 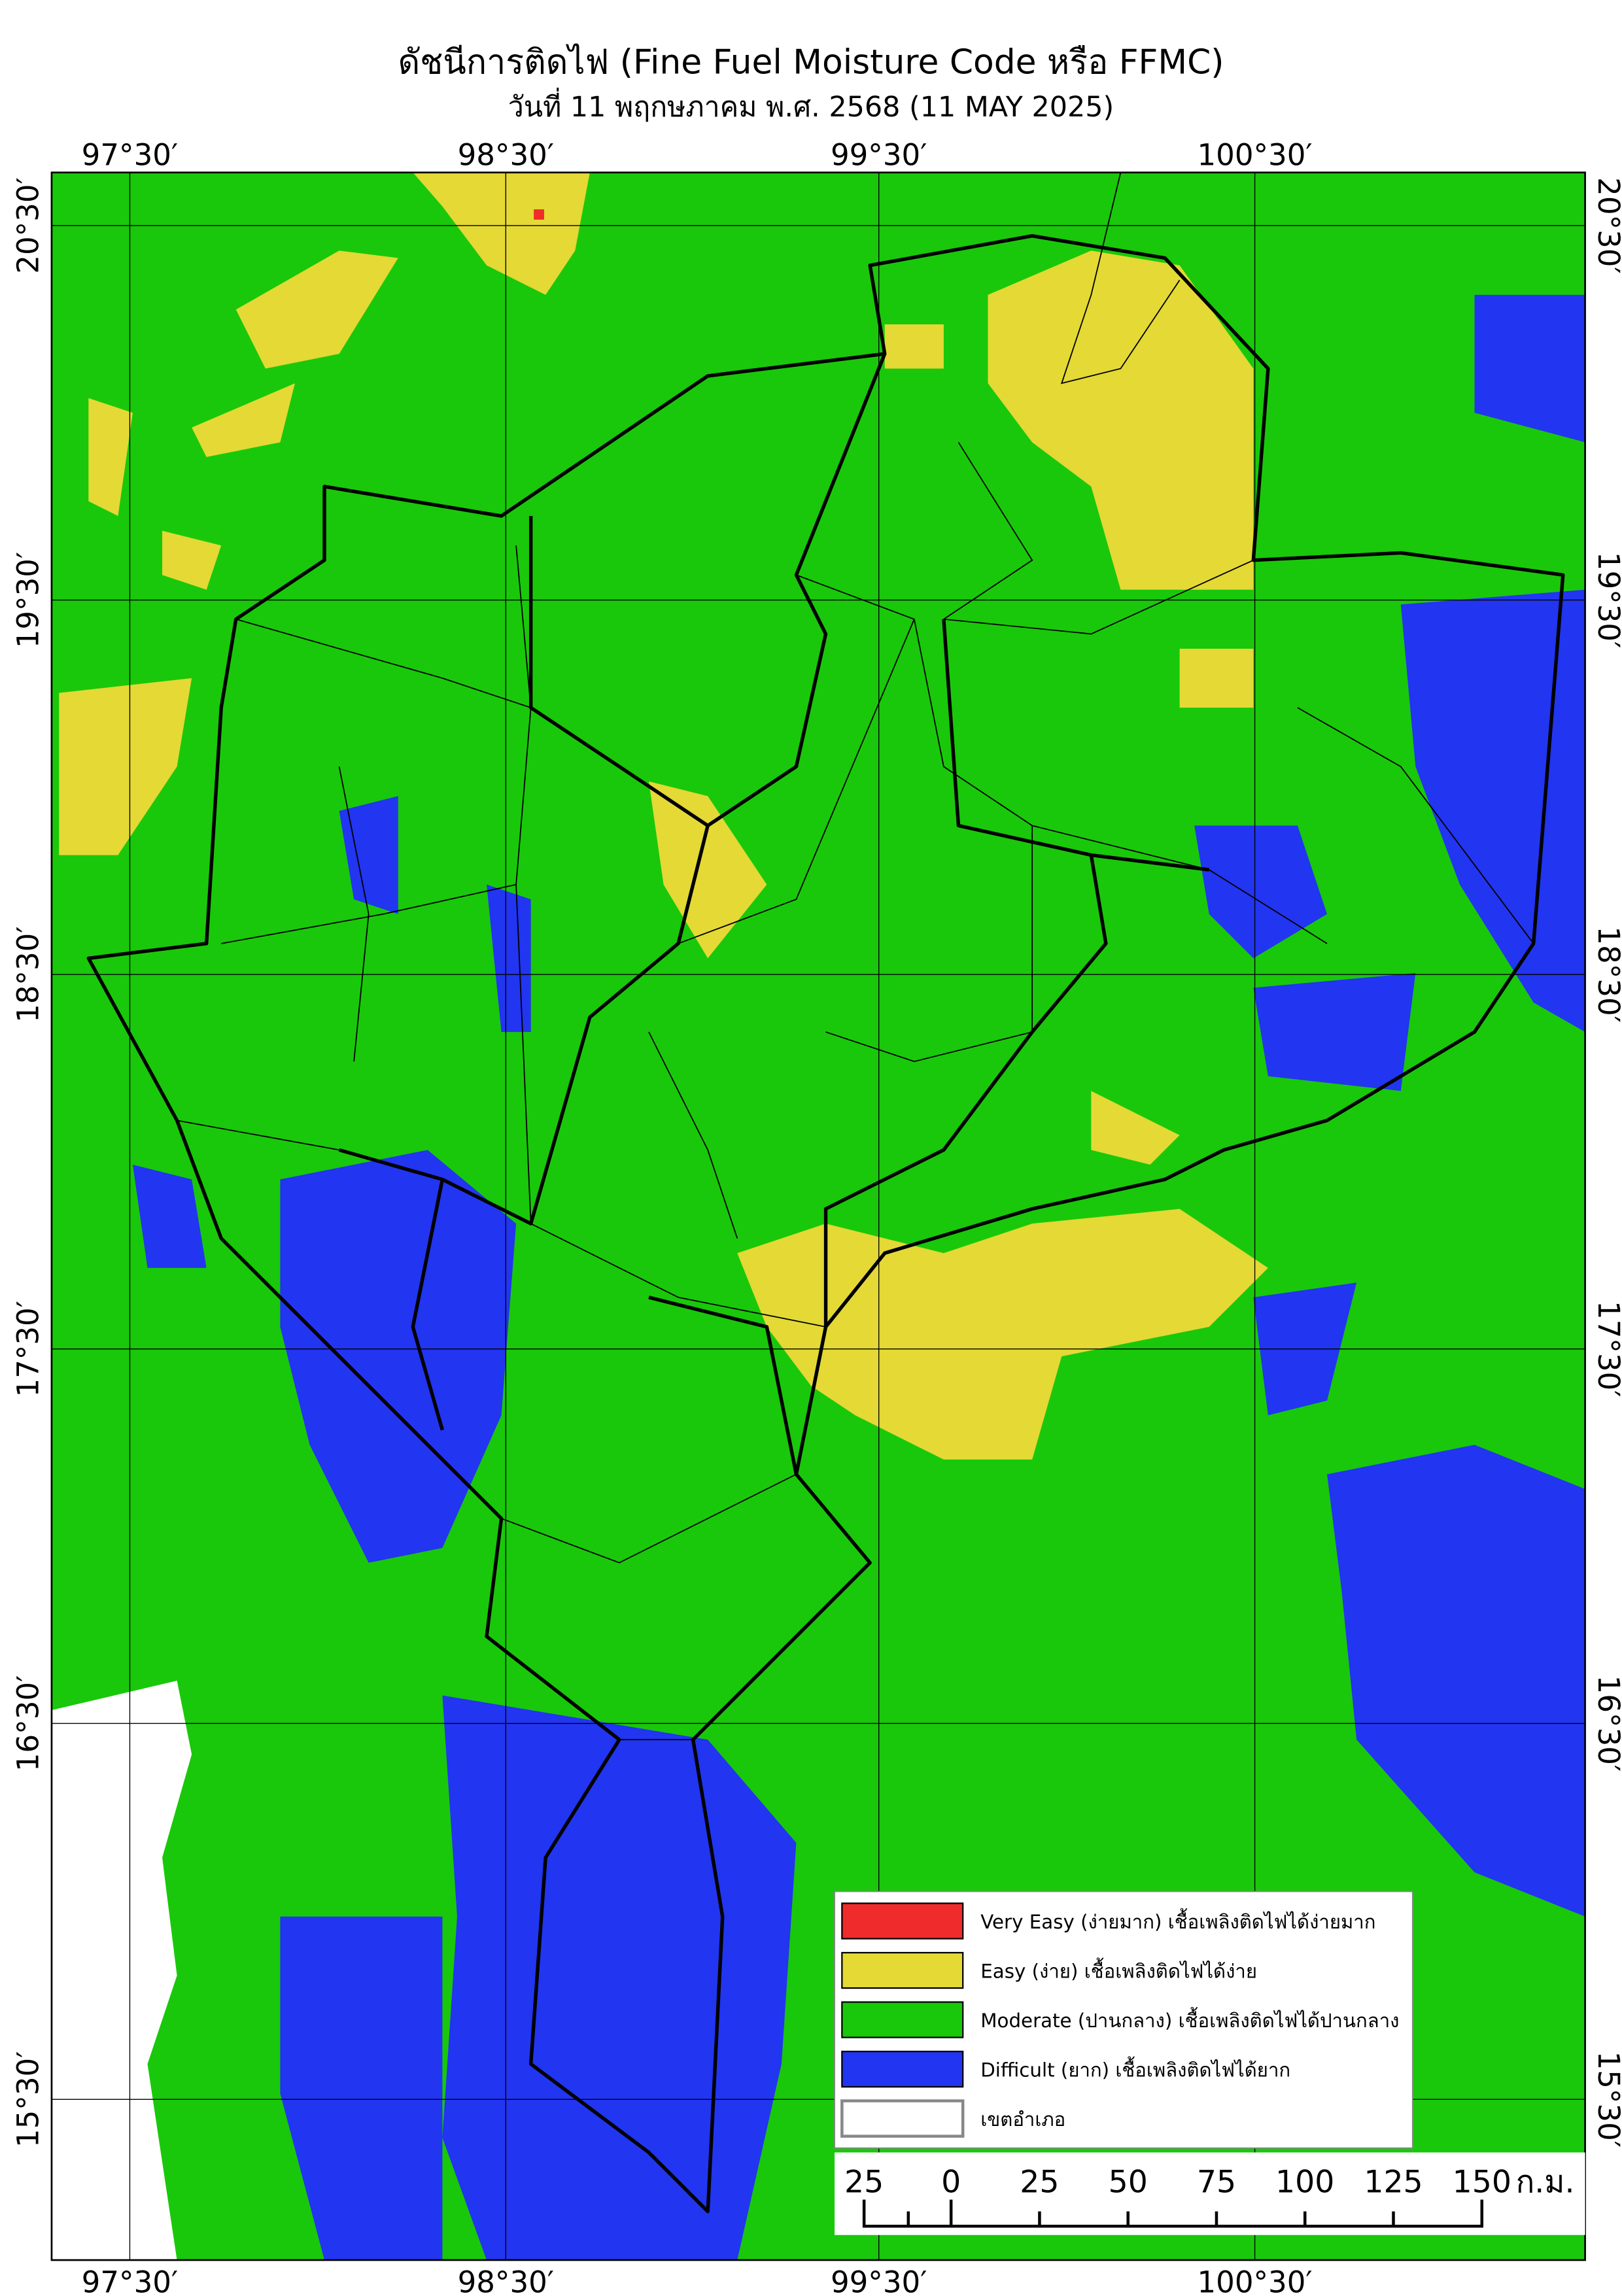 What do you see at coordinates (1216, 2182) in the screenshot?
I see `scale-label: 75` at bounding box center [1216, 2182].